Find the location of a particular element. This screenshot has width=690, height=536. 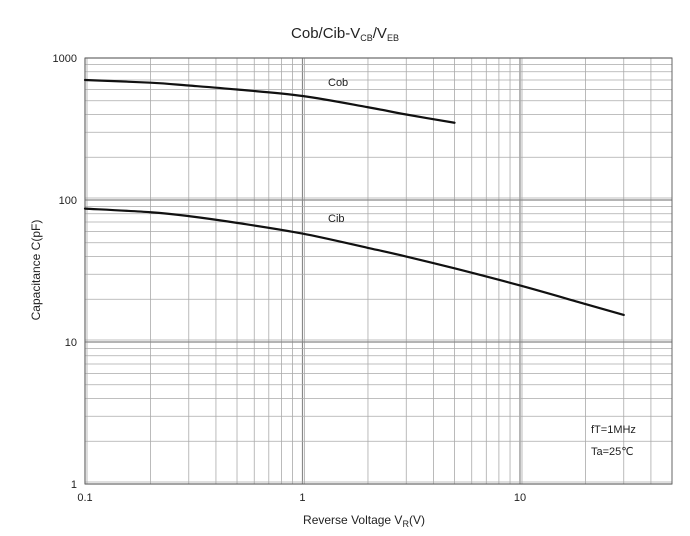

series-line-cob is located at coordinates (269, 101).